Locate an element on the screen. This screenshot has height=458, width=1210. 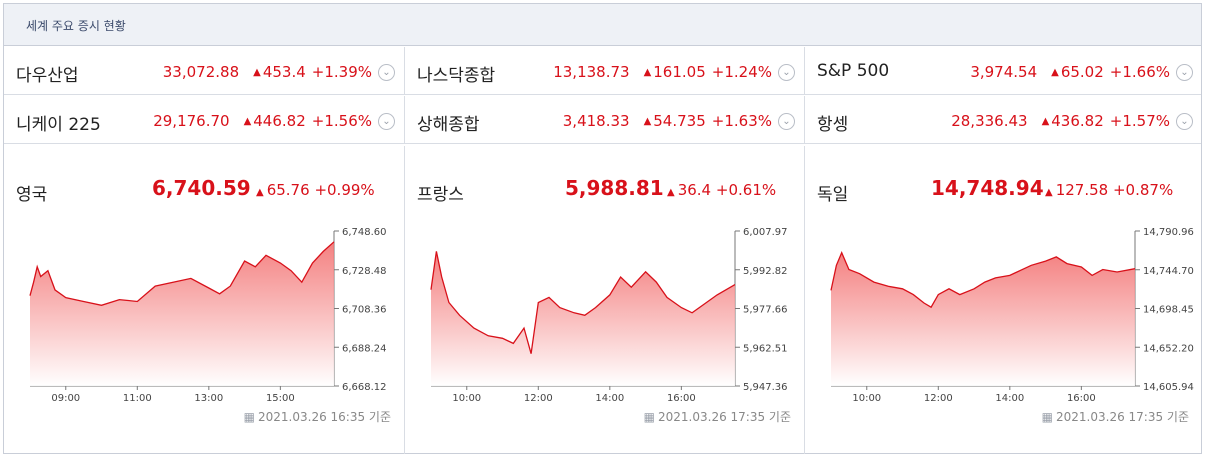
y-tick-label: 6,007.97 is located at coordinates (765, 232).